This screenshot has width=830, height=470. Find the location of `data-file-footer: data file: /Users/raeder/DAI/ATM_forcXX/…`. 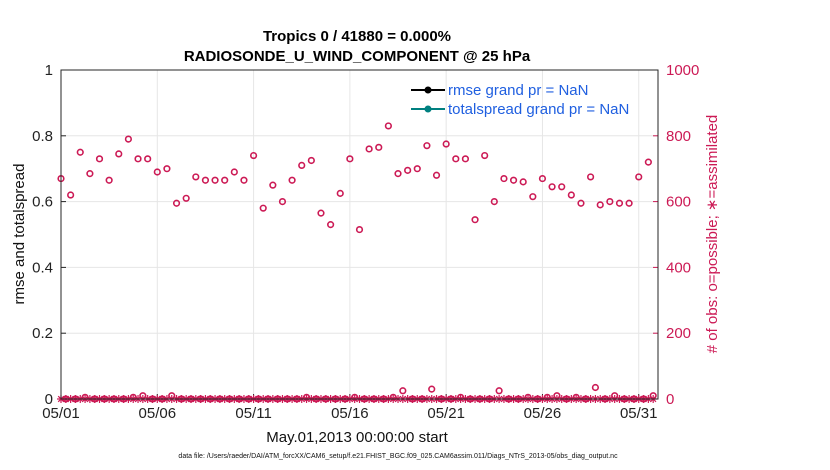

data-file-footer: data file: /Users/raeder/DAI/ATM_forcXX/… is located at coordinates (398, 456).